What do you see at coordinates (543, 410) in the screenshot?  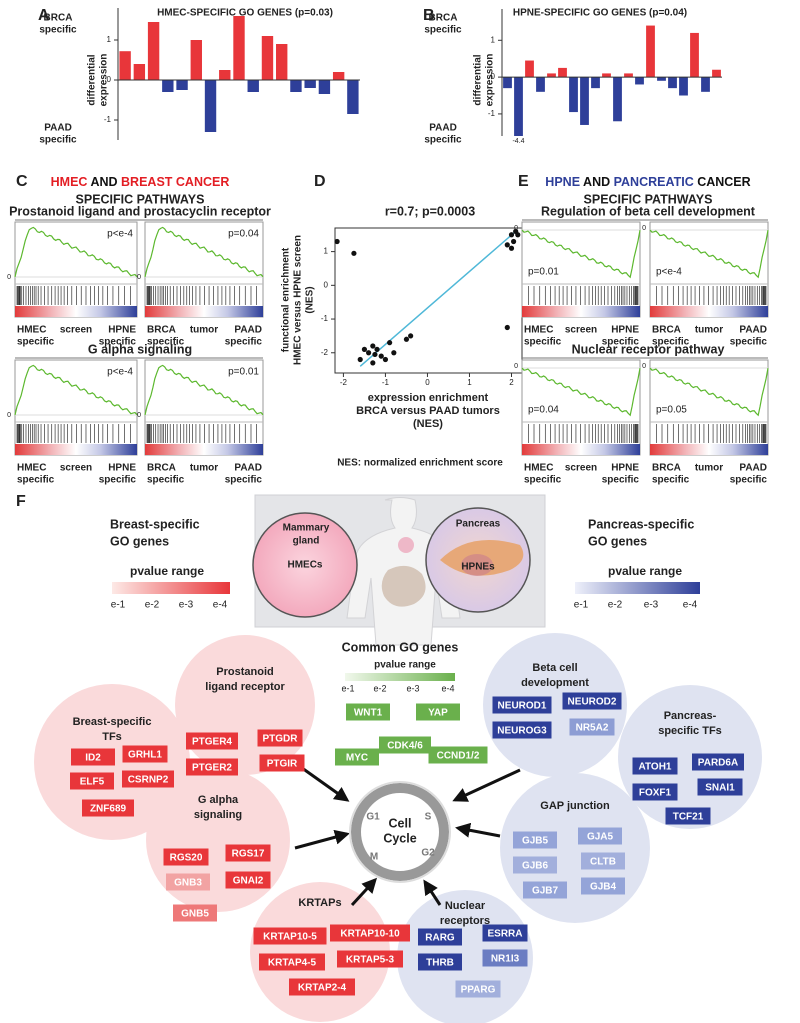 I see `p-value: p=0.04` at bounding box center [543, 410].